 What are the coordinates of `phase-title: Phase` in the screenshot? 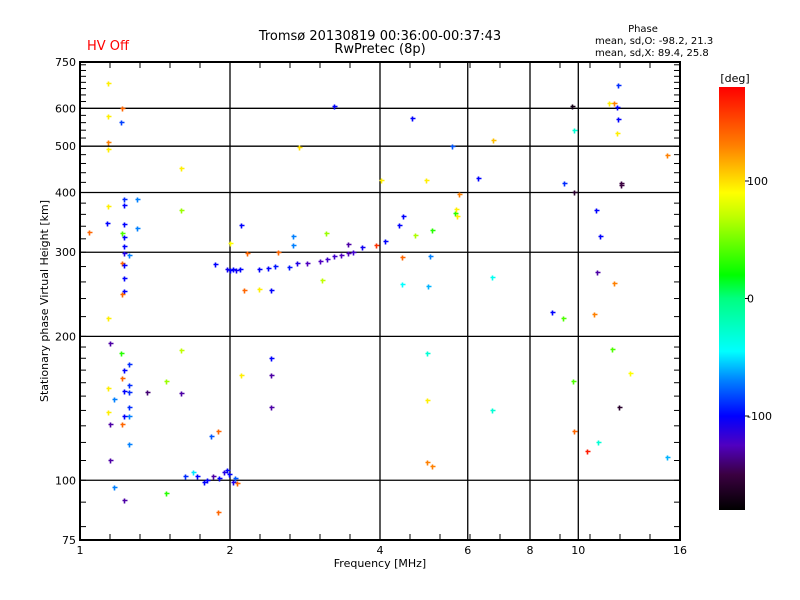 It's located at (643, 29).